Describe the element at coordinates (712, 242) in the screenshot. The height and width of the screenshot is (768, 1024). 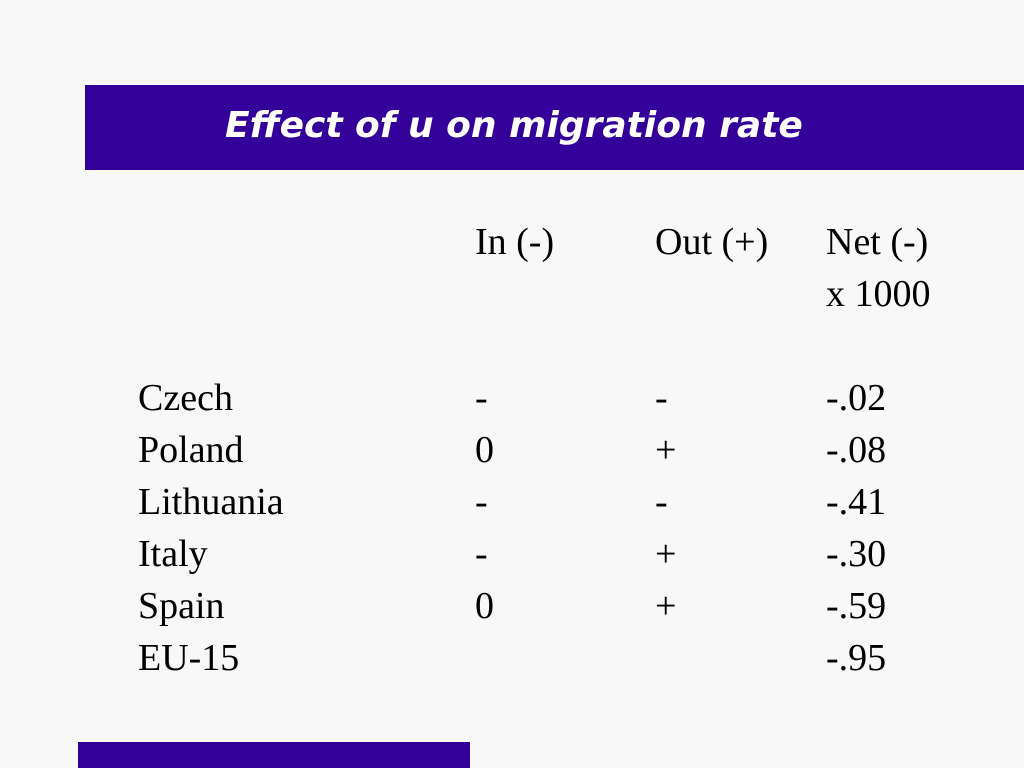
I see `header-out: Out (+)` at that location.